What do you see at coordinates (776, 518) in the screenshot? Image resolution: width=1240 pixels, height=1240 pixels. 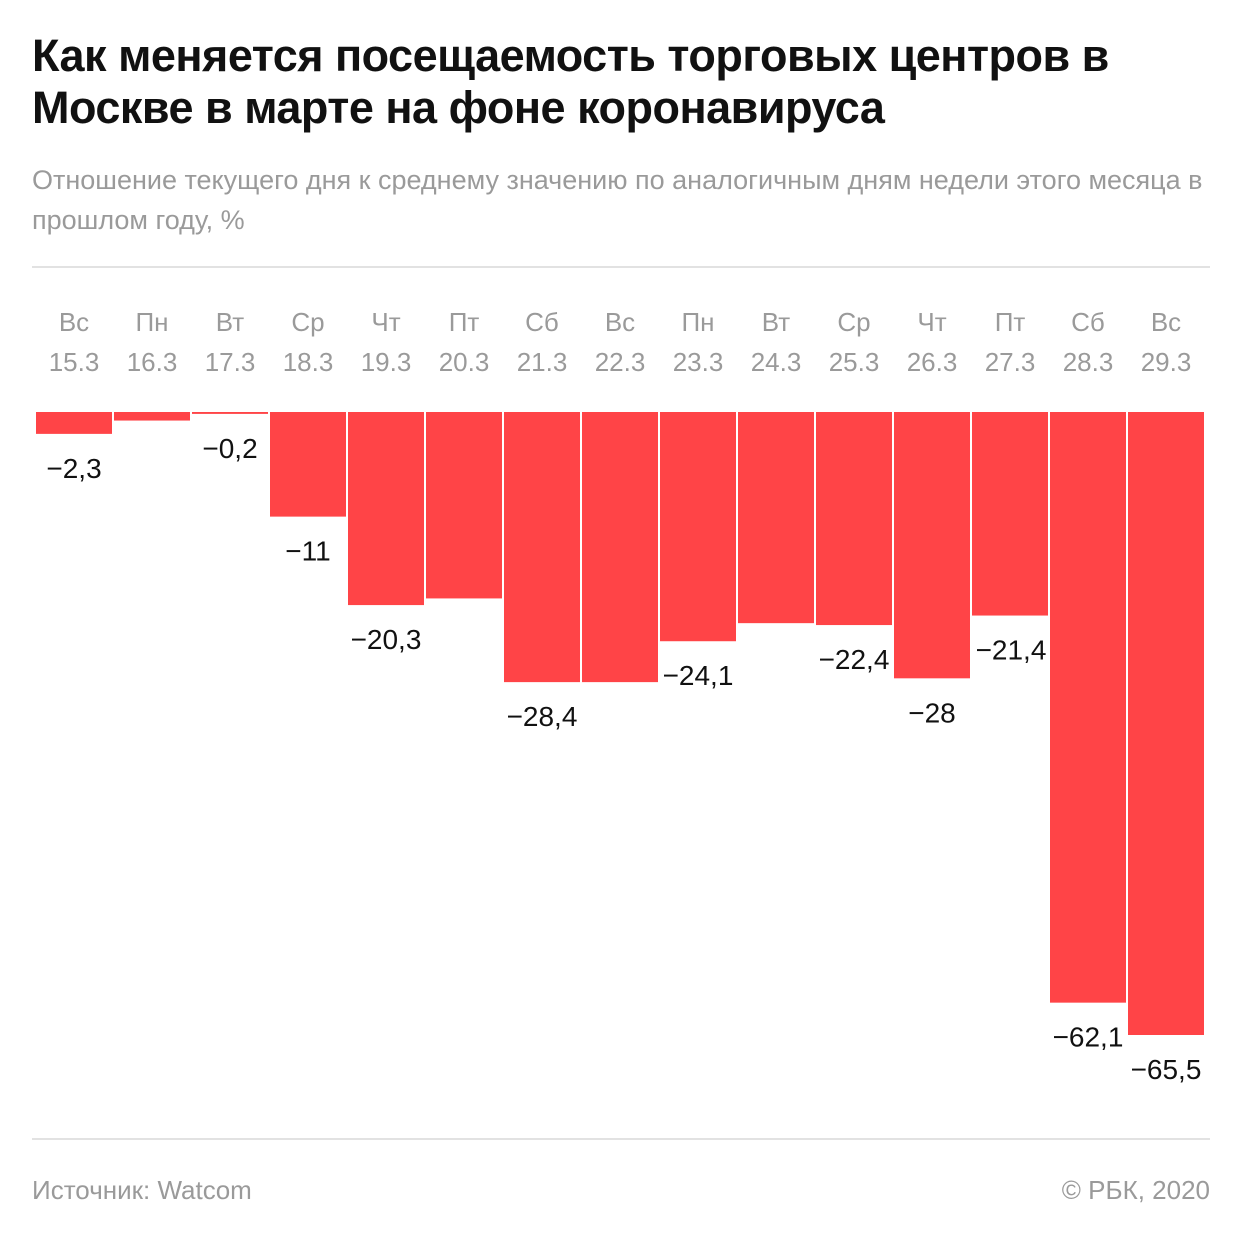 I see `bar-24.3` at bounding box center [776, 518].